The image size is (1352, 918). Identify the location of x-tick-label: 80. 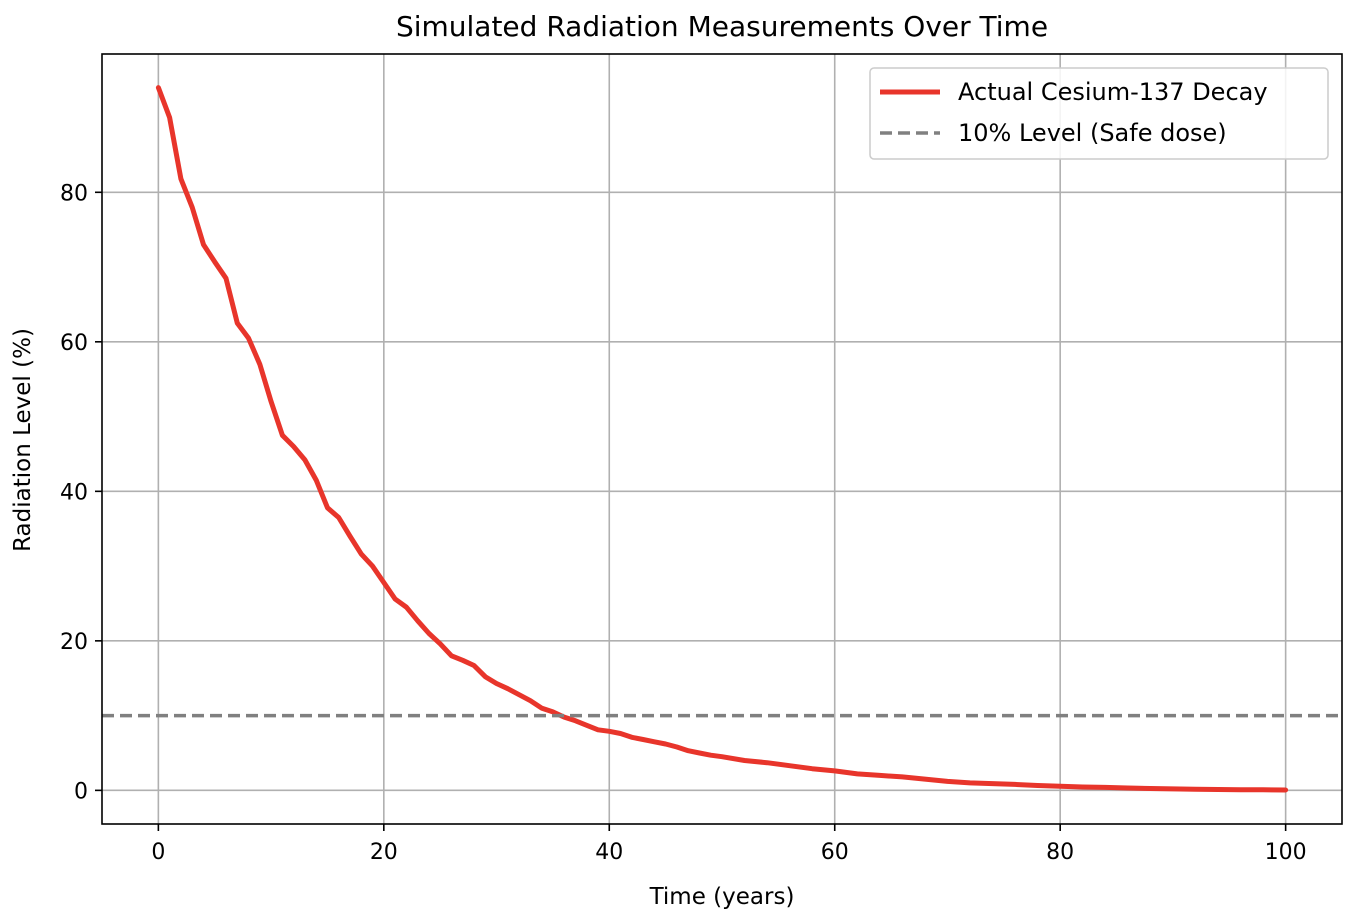
(1060, 852).